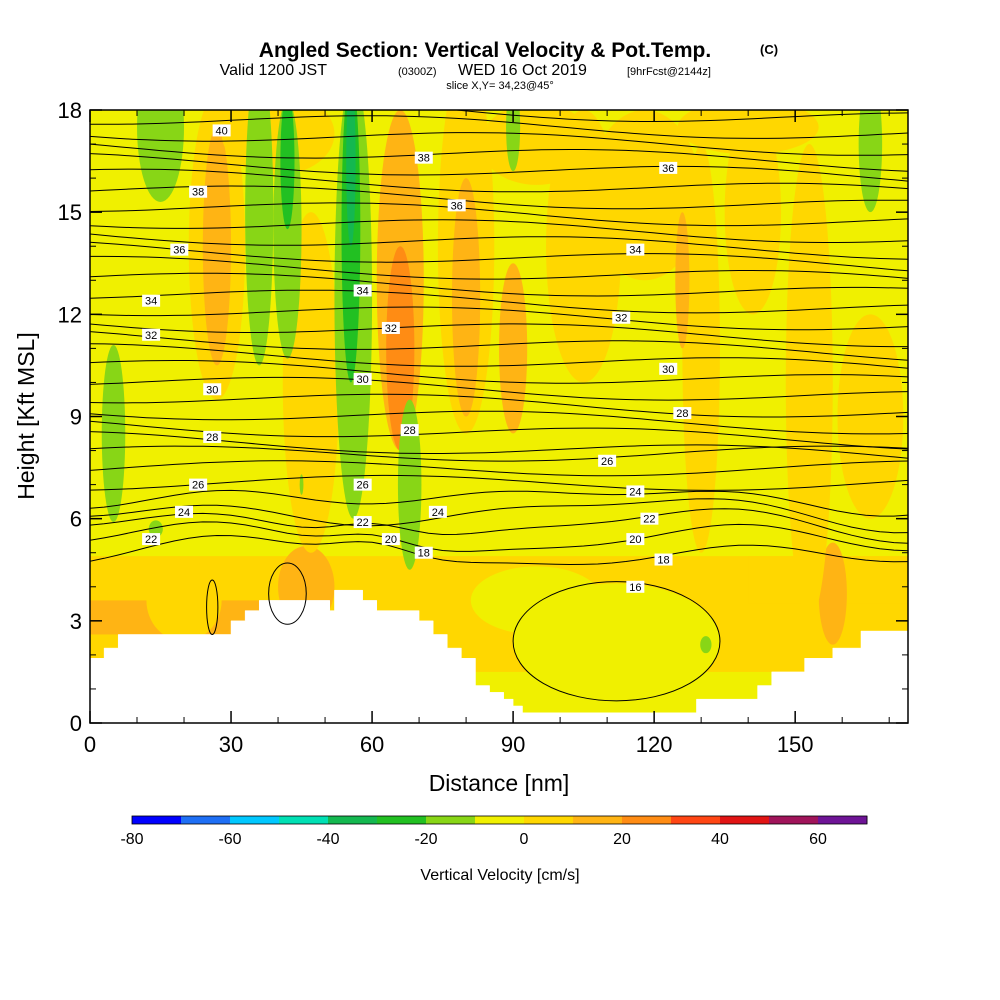 This screenshot has width=1000, height=1000. What do you see at coordinates (212, 607) in the screenshot?
I see `theta-contour-cell` at bounding box center [212, 607].